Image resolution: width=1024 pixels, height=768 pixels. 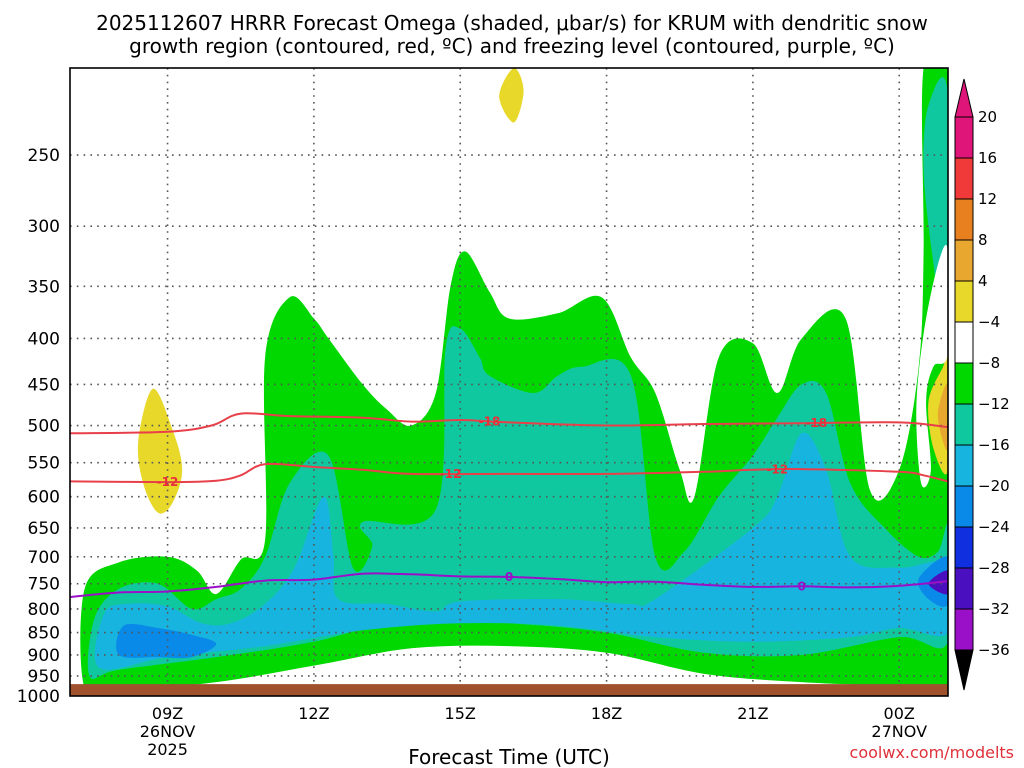 I want to click on contour-freezing-label-0: 0, so click(x=509, y=577).